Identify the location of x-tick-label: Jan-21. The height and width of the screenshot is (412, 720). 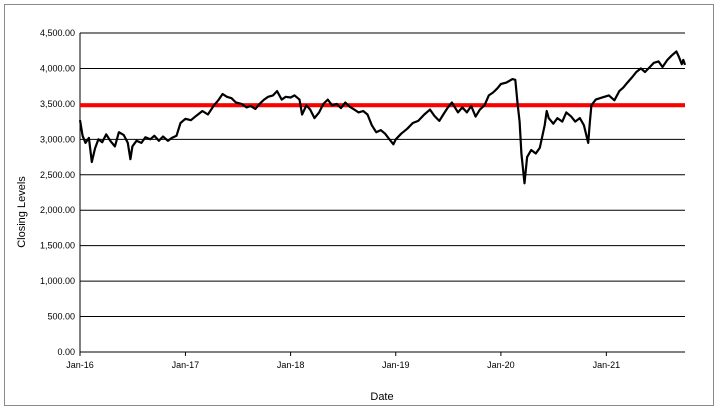
(607, 365).